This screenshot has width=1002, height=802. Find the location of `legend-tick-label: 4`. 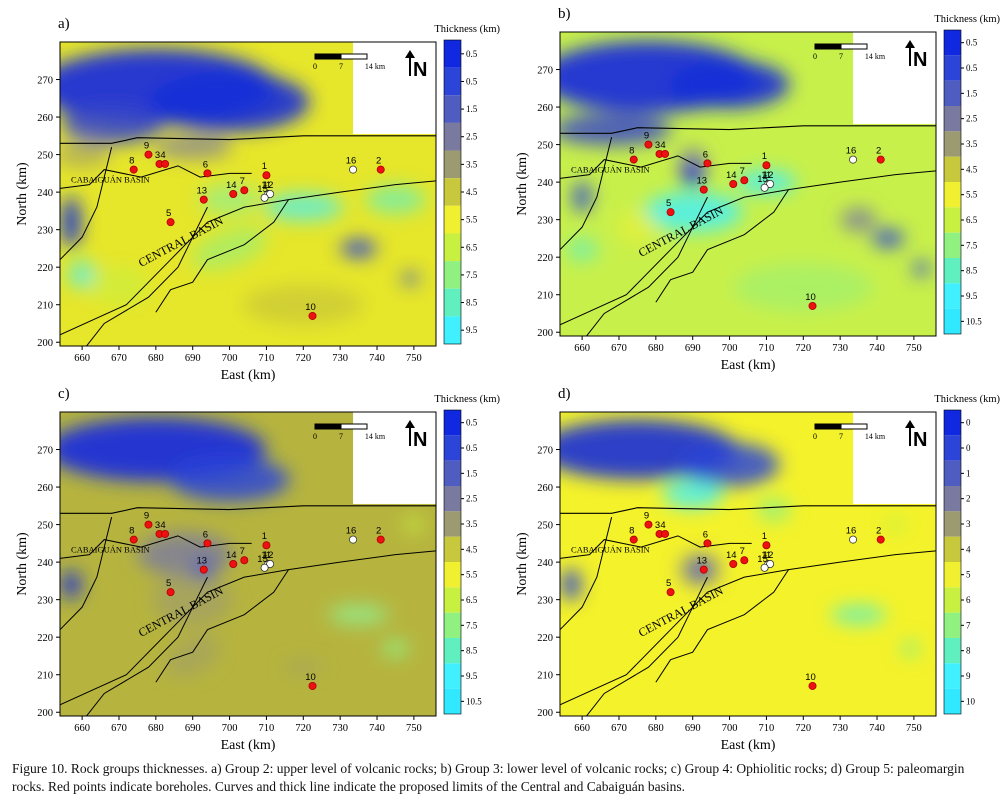

legend-tick-label: 4 is located at coordinates (968, 549).